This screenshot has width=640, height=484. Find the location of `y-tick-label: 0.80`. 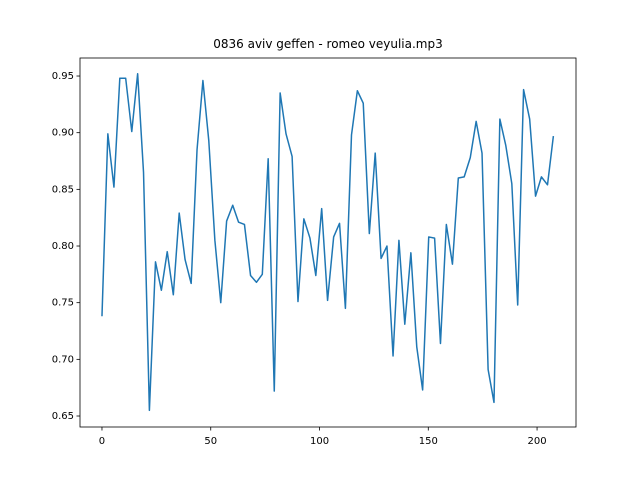

y-tick-label: 0.80 is located at coordinates (63, 246).